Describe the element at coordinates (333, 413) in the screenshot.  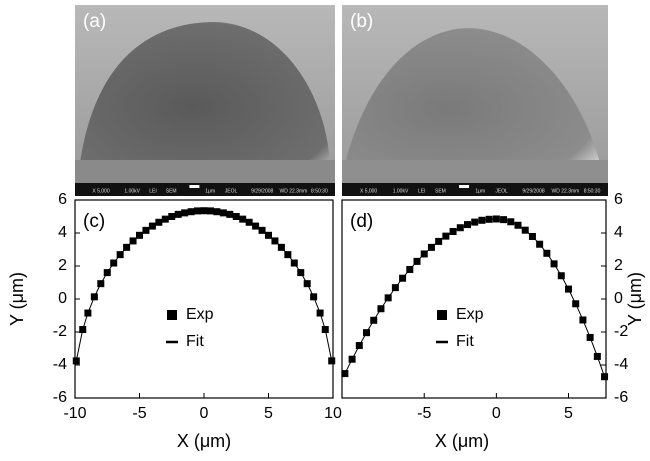
I see `x-tick-label: 10` at that location.